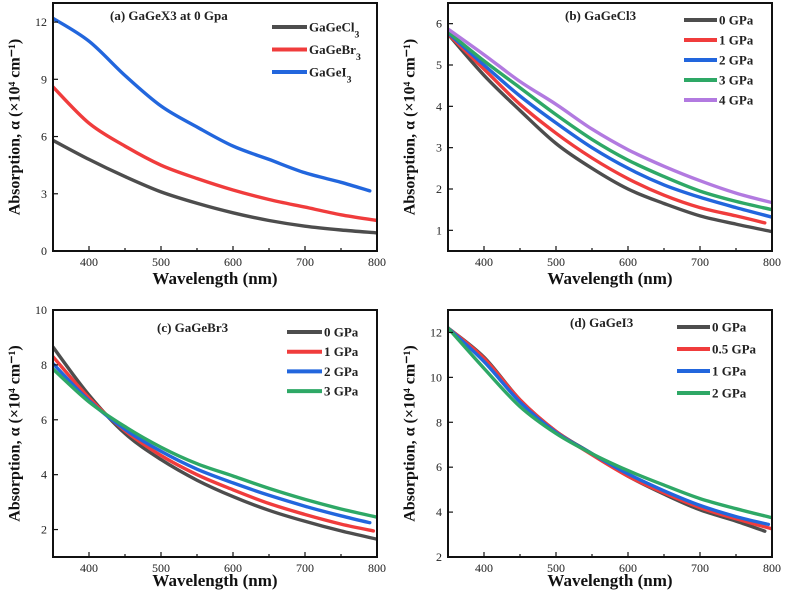 The image size is (789, 601). I want to click on panel-title: (a) GaGeX3 at 0 Gpa, so click(169, 15).